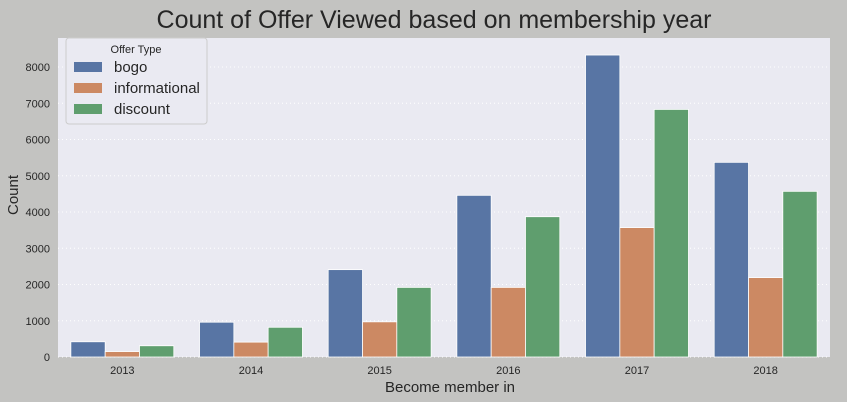 The image size is (847, 402). I want to click on legend-label-discount: discount, so click(142, 109).